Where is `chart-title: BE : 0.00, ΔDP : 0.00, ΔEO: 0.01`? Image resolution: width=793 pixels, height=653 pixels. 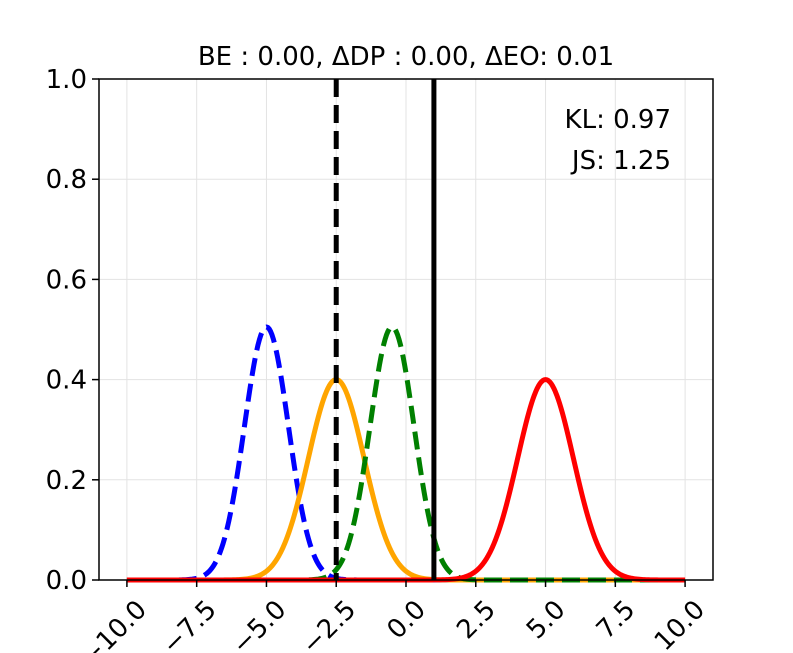 chart-title: BE : 0.00, ΔDP : 0.00, ΔEO: 0.01 is located at coordinates (406, 57).